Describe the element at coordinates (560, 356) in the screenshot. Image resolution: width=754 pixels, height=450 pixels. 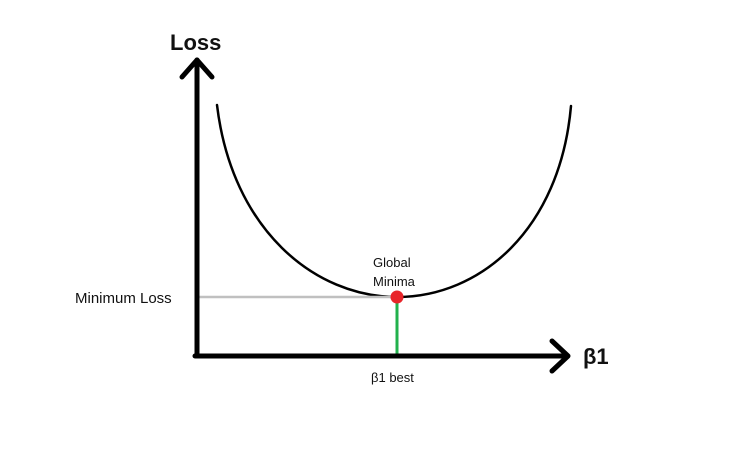
I see `x-axis-arrowhead` at that location.